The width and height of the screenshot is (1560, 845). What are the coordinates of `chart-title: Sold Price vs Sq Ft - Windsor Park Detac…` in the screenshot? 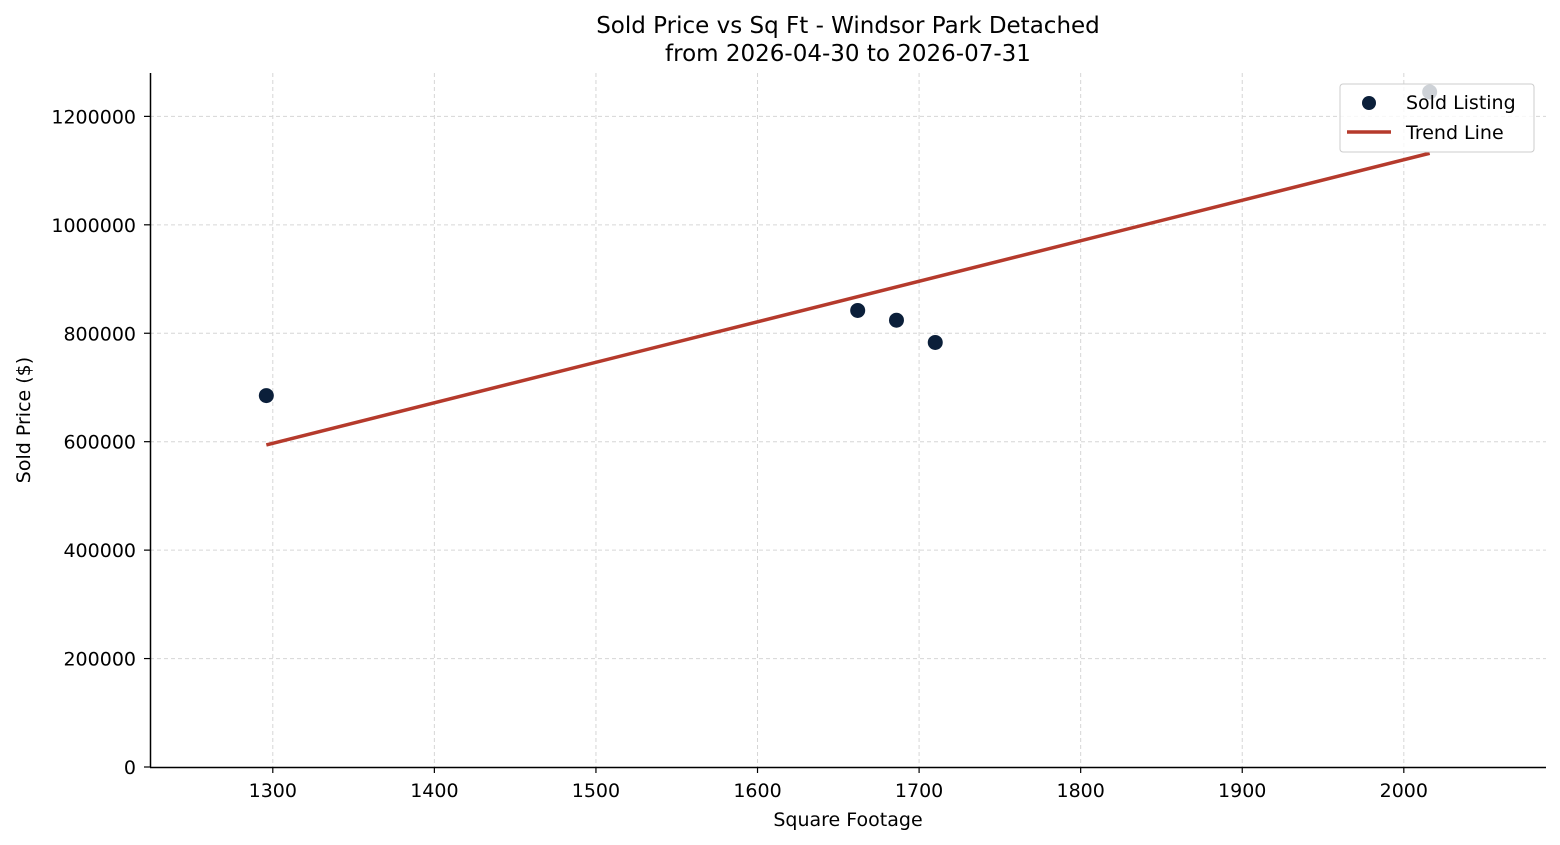 It's located at (848, 26).